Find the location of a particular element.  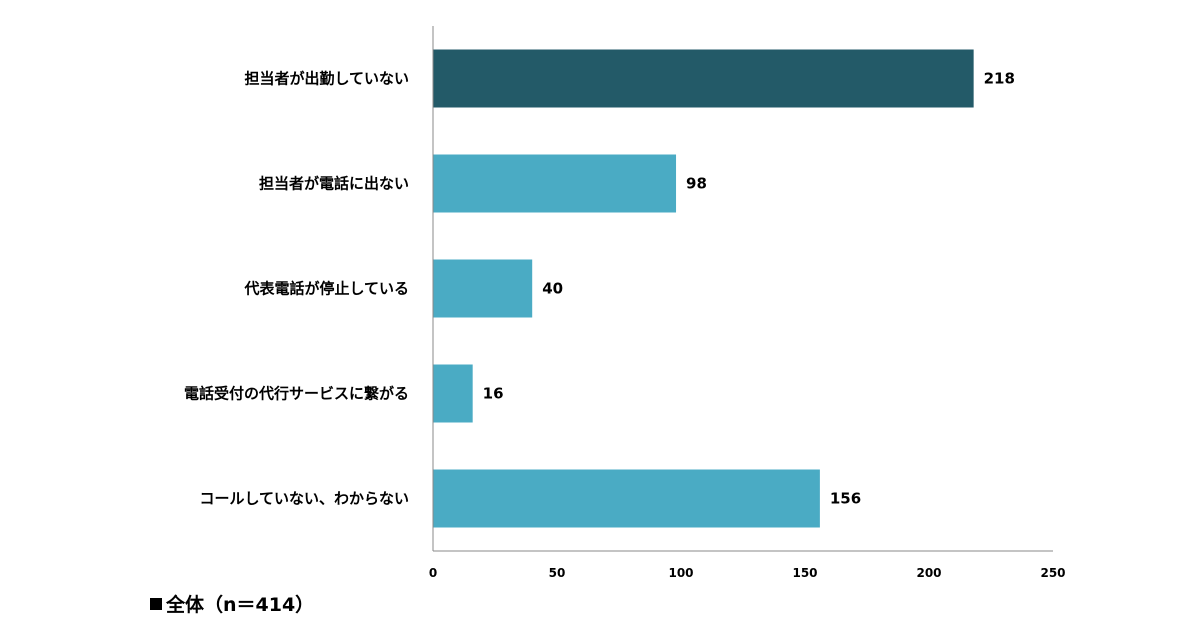

x-tick-label-4: 200 is located at coordinates (928, 573).